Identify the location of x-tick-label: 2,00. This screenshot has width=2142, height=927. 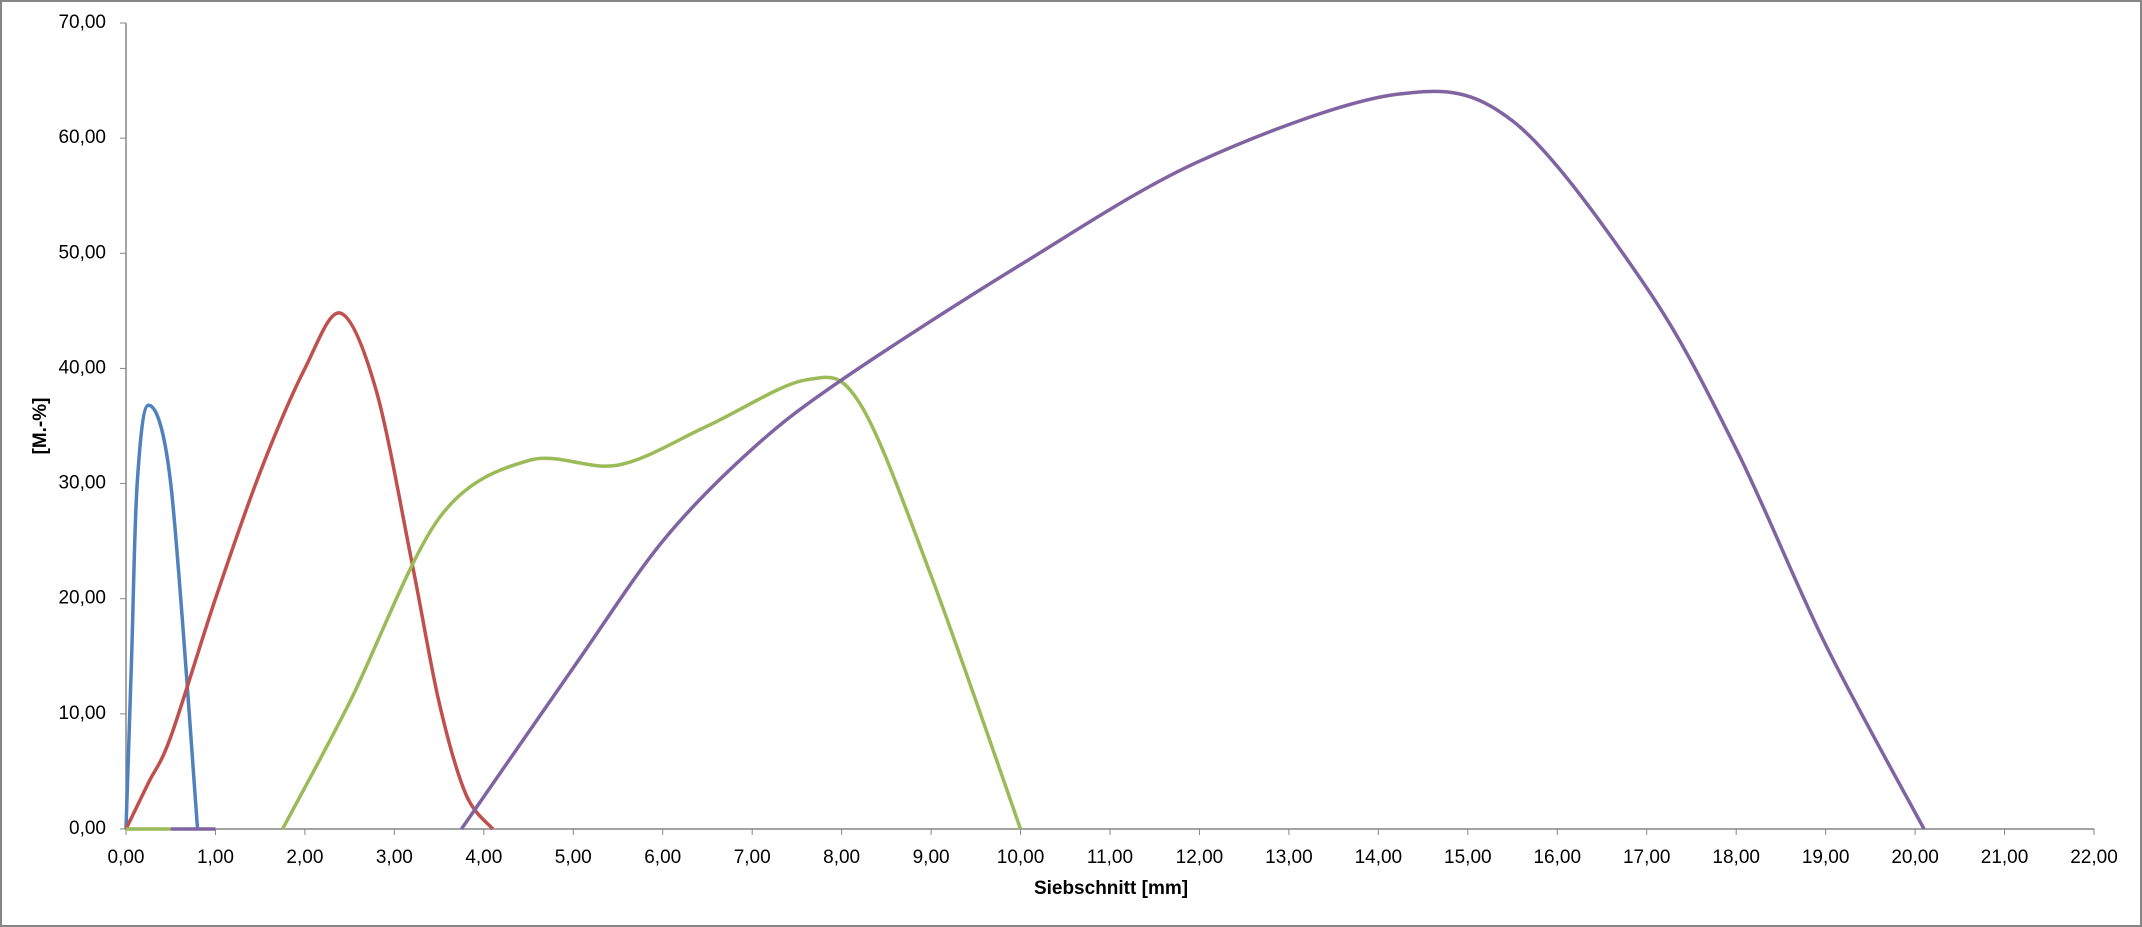
(304, 857).